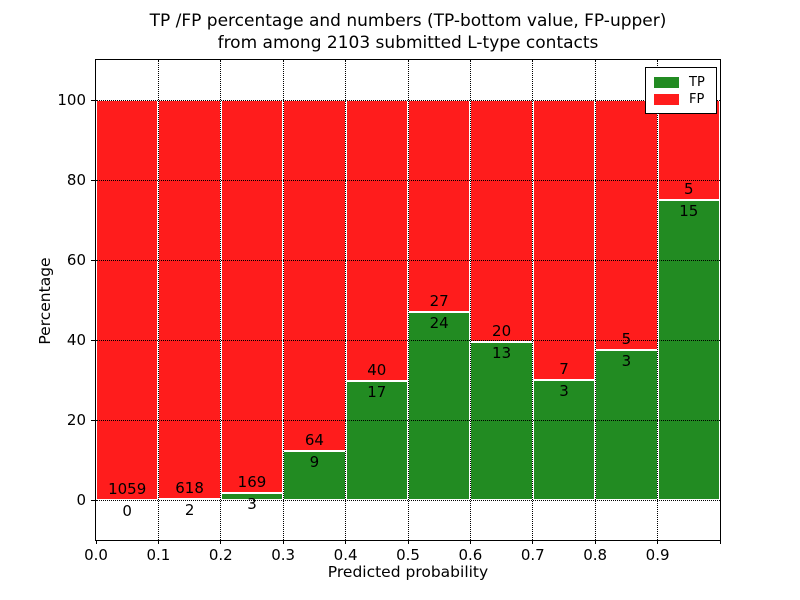 Image resolution: width=800 pixels, height=600 pixels. Describe the element at coordinates (595, 555) in the screenshot. I see `x-tick-label: 0.8` at that location.